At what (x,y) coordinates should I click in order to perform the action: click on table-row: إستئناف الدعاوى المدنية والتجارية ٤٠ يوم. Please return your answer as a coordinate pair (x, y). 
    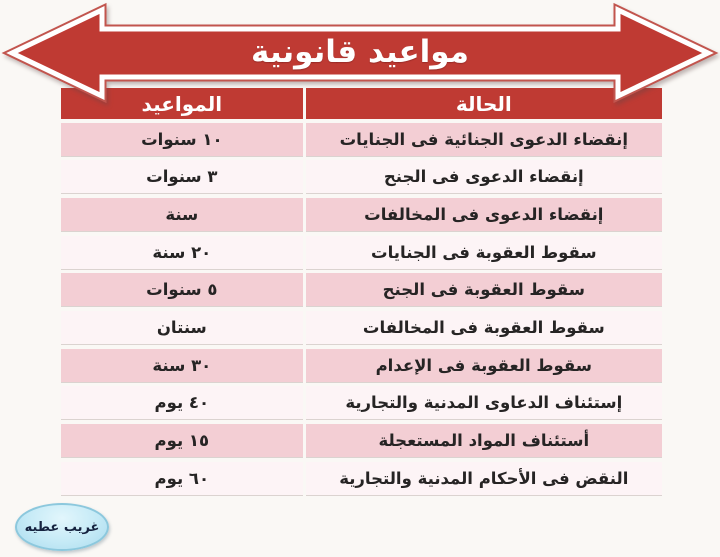
    Looking at the image, I should click on (361, 403).